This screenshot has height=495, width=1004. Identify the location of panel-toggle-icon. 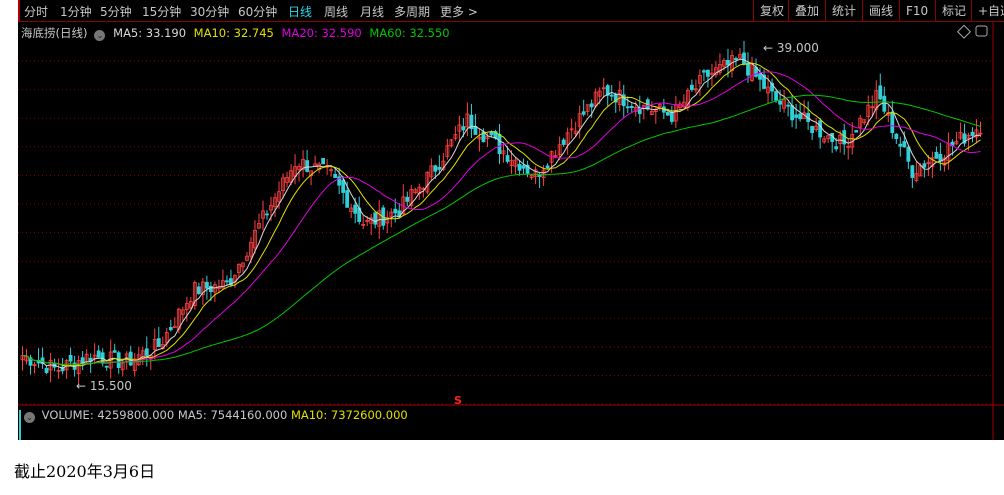
(981, 31).